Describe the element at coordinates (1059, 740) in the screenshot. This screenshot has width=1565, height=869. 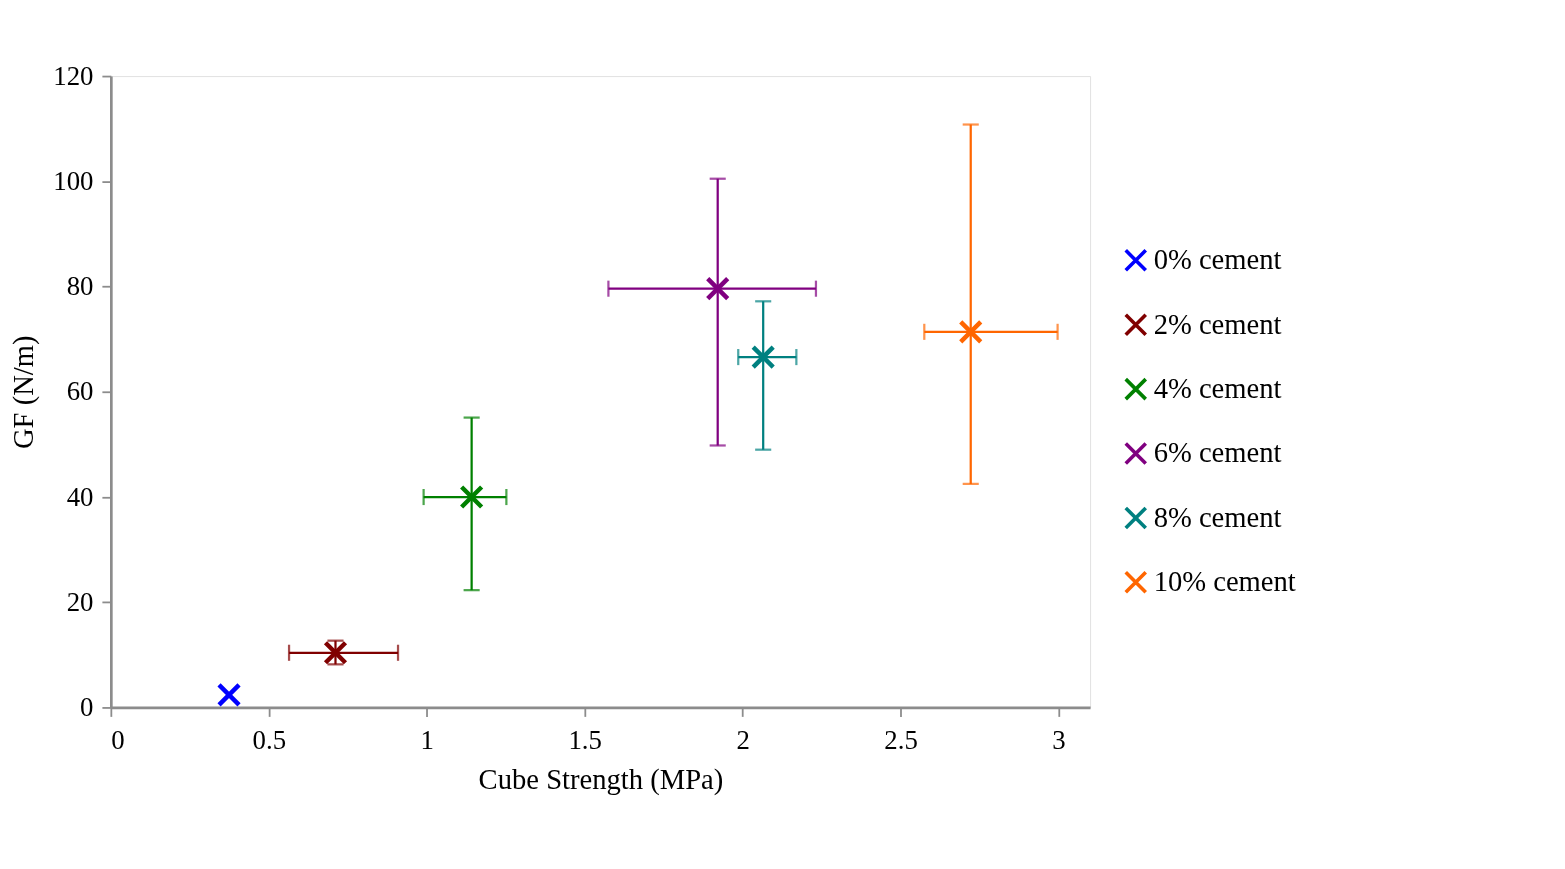
I see `x-tick-label: 3` at that location.